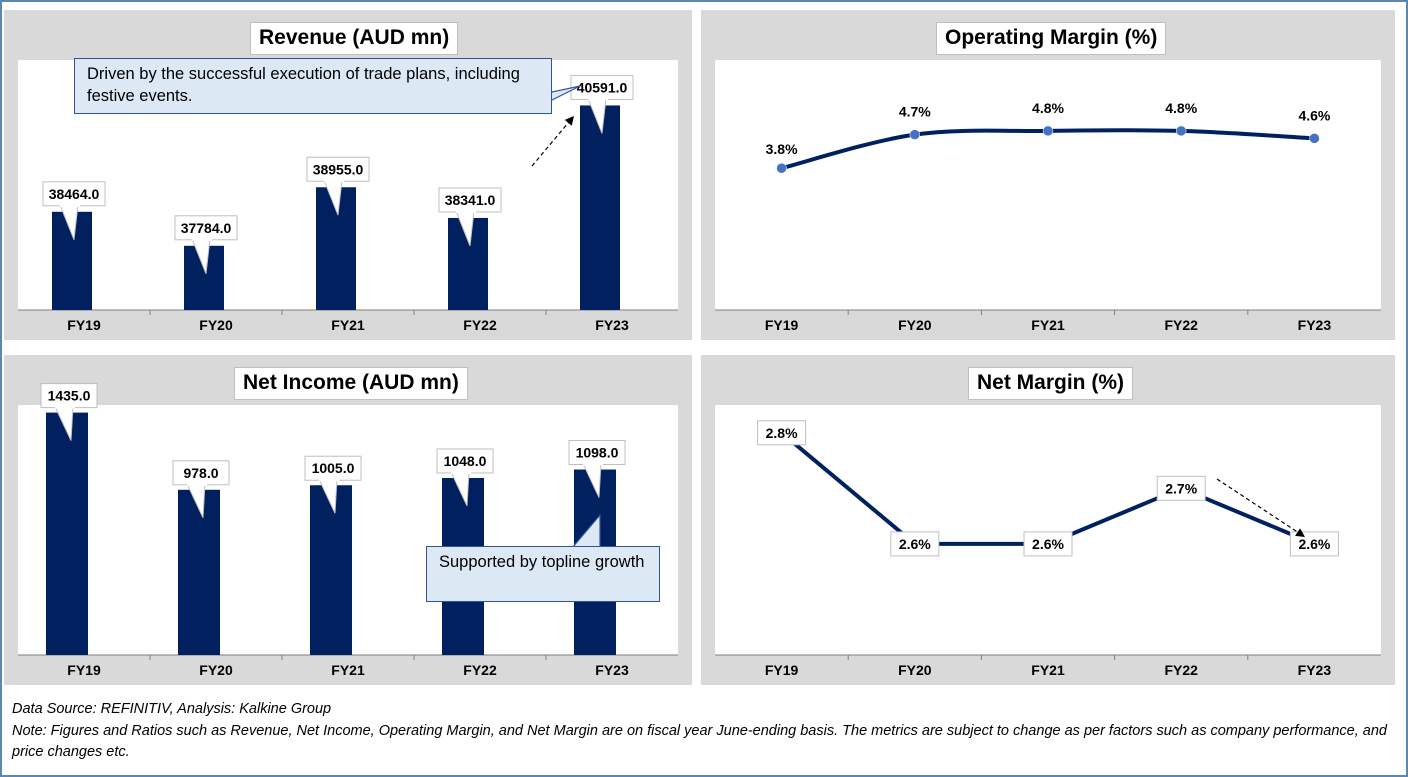 This screenshot has height=777, width=1408. What do you see at coordinates (782, 149) in the screenshot?
I see `data-label-text: 3.8%` at bounding box center [782, 149].